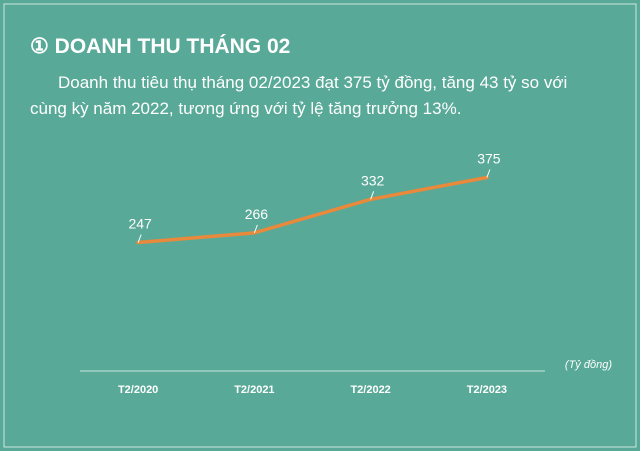 The image size is (640, 451). Describe the element at coordinates (138, 390) in the screenshot. I see `x-tick-label: T2/2020` at that location.